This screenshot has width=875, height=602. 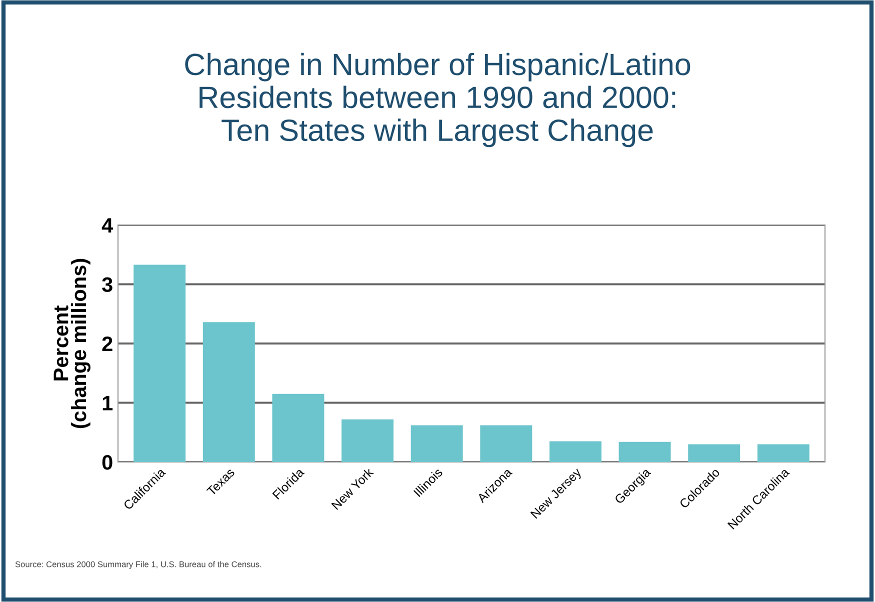 I want to click on y-tick-label: 0, so click(x=107, y=462).